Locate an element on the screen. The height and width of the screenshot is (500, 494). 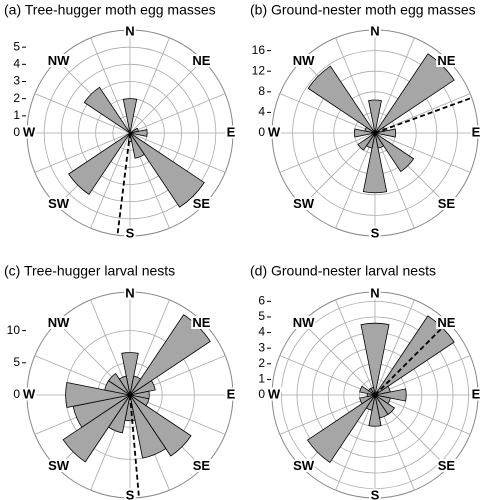
y-tick-label: 6 is located at coordinates (261, 301).